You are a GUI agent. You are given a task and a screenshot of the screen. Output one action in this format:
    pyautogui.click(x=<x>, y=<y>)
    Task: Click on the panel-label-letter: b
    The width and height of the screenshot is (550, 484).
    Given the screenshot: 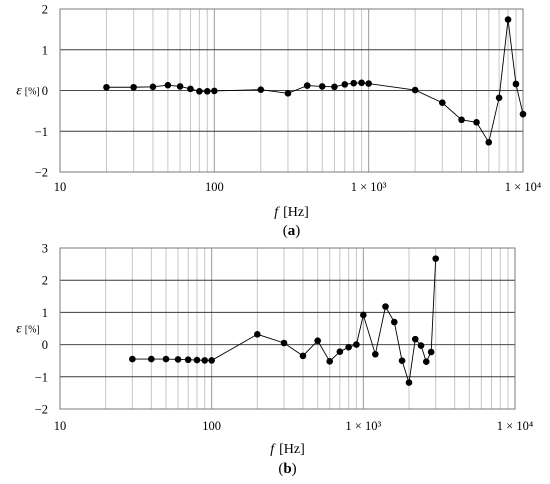 What is the action you would take?
    pyautogui.click(x=287, y=469)
    